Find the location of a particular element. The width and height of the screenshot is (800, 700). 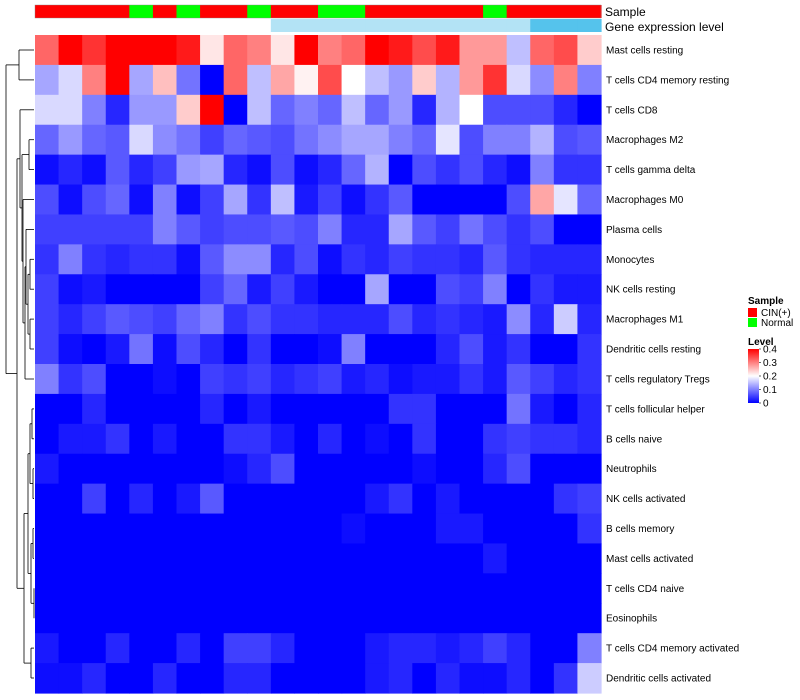

legend-entry-label: CIN(+) is located at coordinates (776, 313).